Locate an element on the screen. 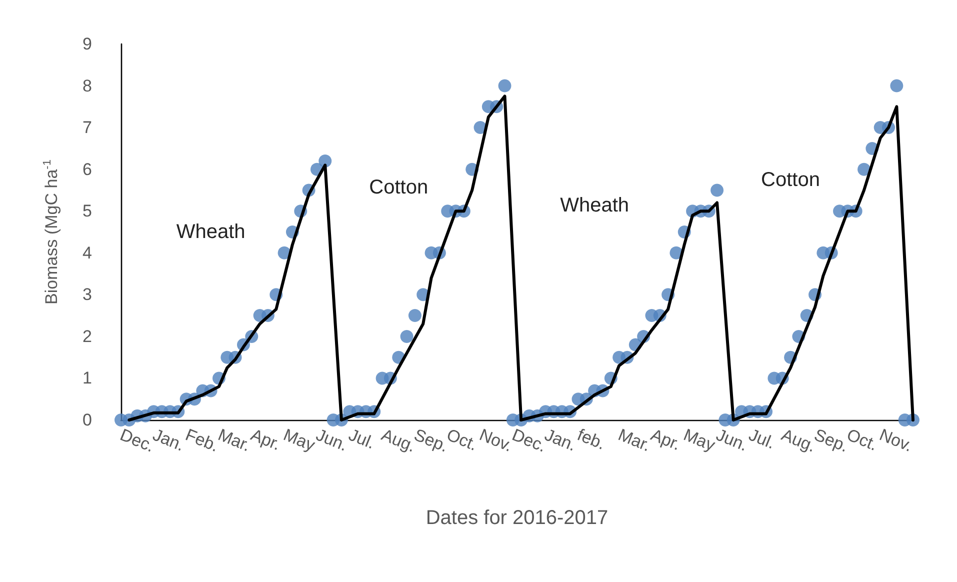  y-tick-label: 1 is located at coordinates (87, 378).